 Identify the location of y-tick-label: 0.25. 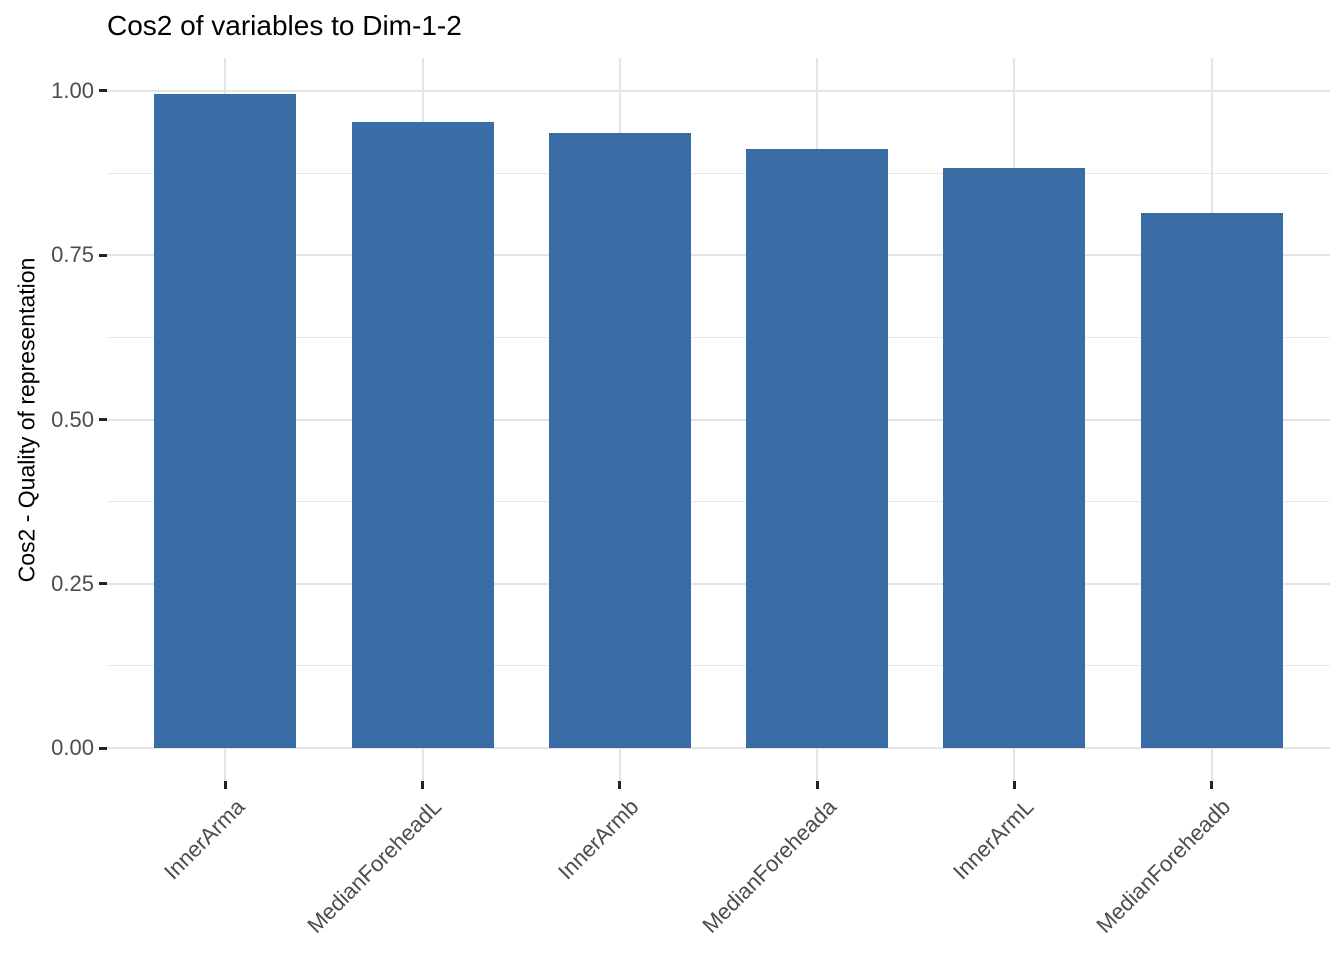
(72, 583).